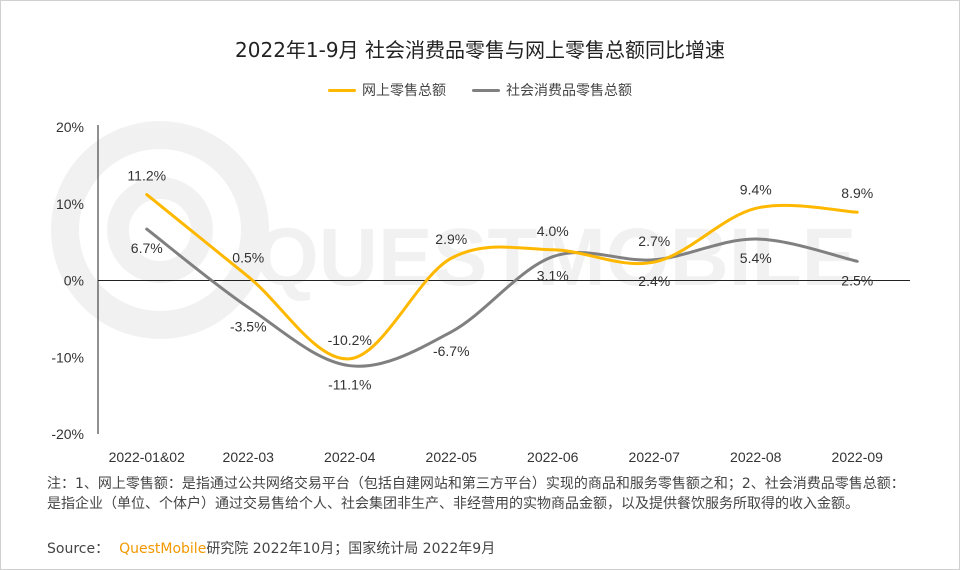 Image resolution: width=960 pixels, height=570 pixels. I want to click on x-tick-label: 2022-07, so click(655, 457).